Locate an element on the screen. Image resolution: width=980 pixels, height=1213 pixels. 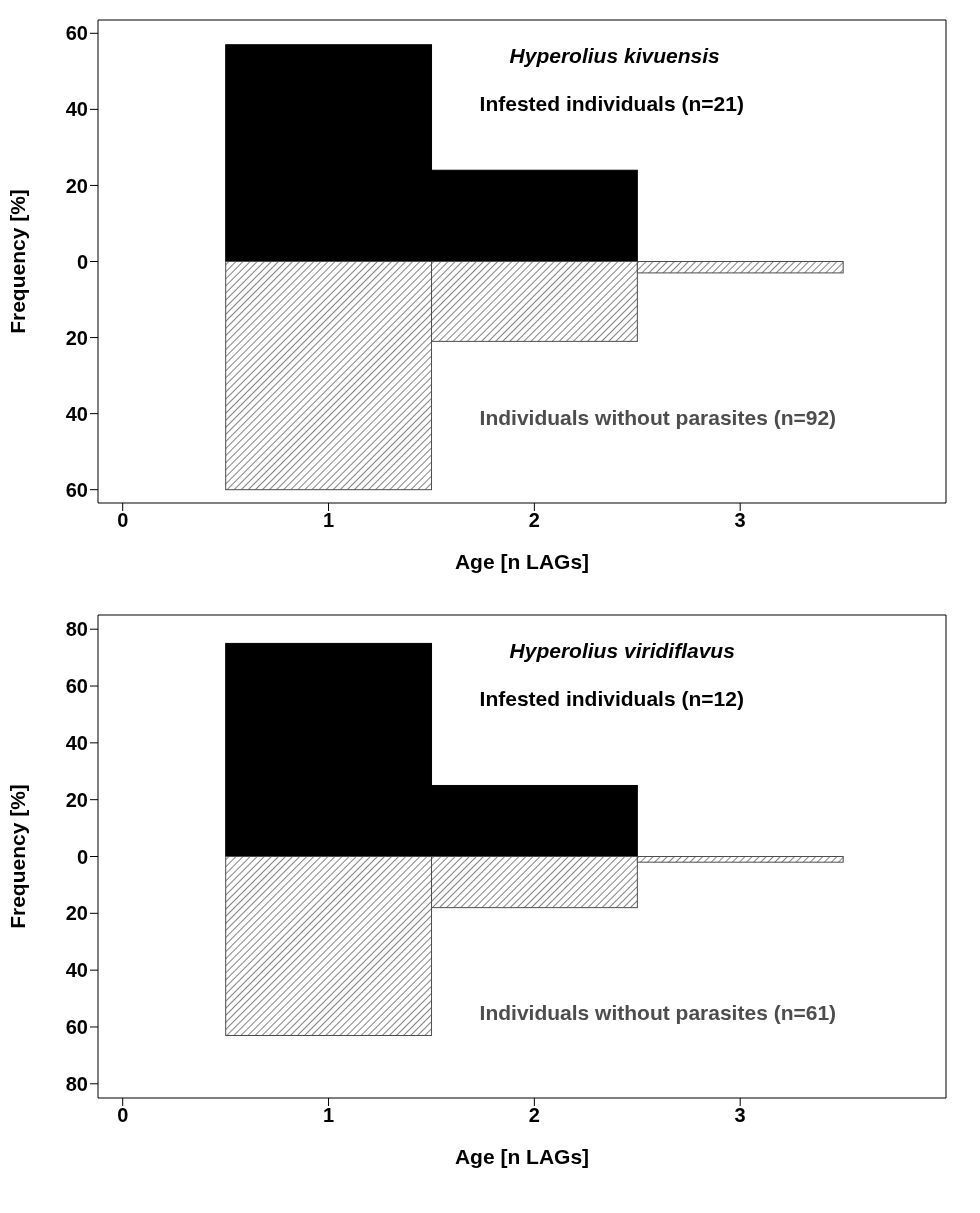
text: Hyperolius kivuensis is located at coordinates (614, 56).